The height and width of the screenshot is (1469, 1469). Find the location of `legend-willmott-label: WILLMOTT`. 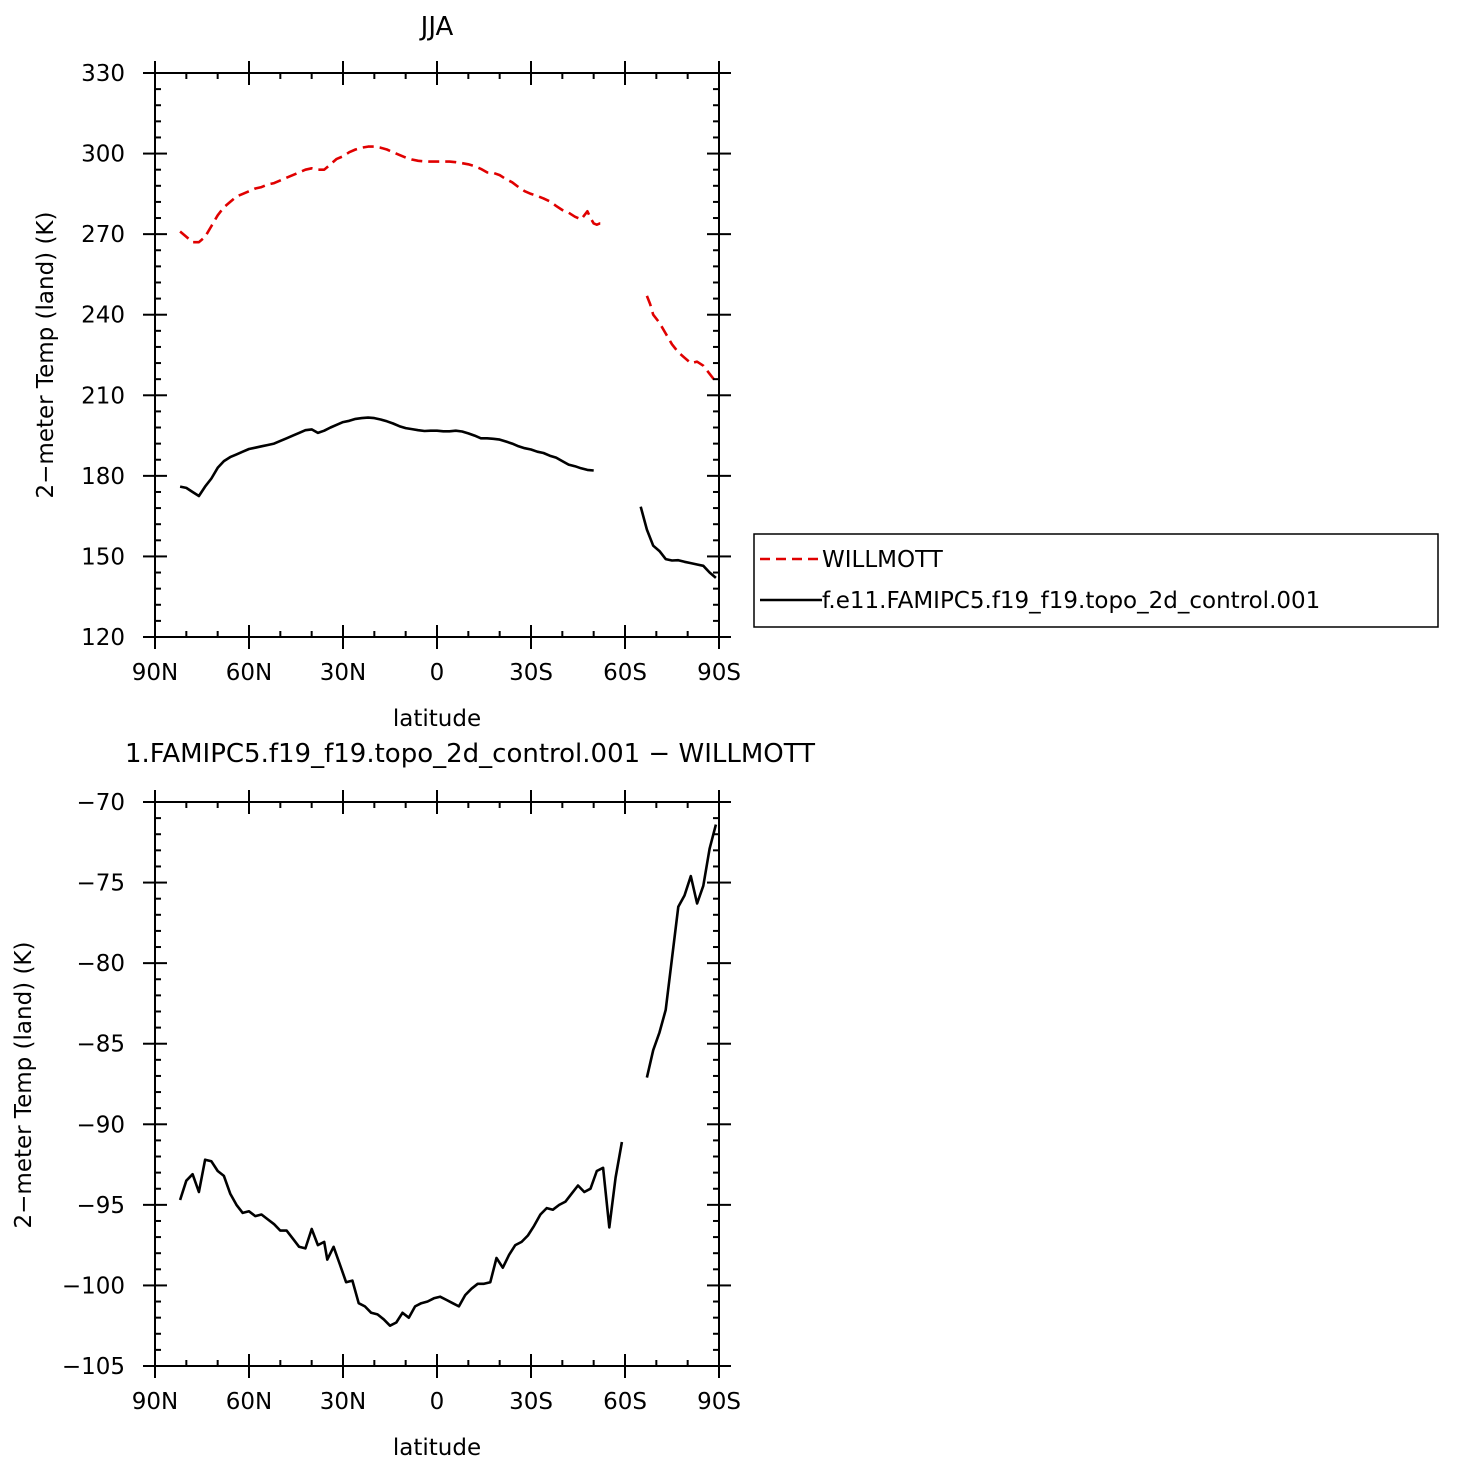

legend-willmott-label: WILLMOTT is located at coordinates (883, 560).